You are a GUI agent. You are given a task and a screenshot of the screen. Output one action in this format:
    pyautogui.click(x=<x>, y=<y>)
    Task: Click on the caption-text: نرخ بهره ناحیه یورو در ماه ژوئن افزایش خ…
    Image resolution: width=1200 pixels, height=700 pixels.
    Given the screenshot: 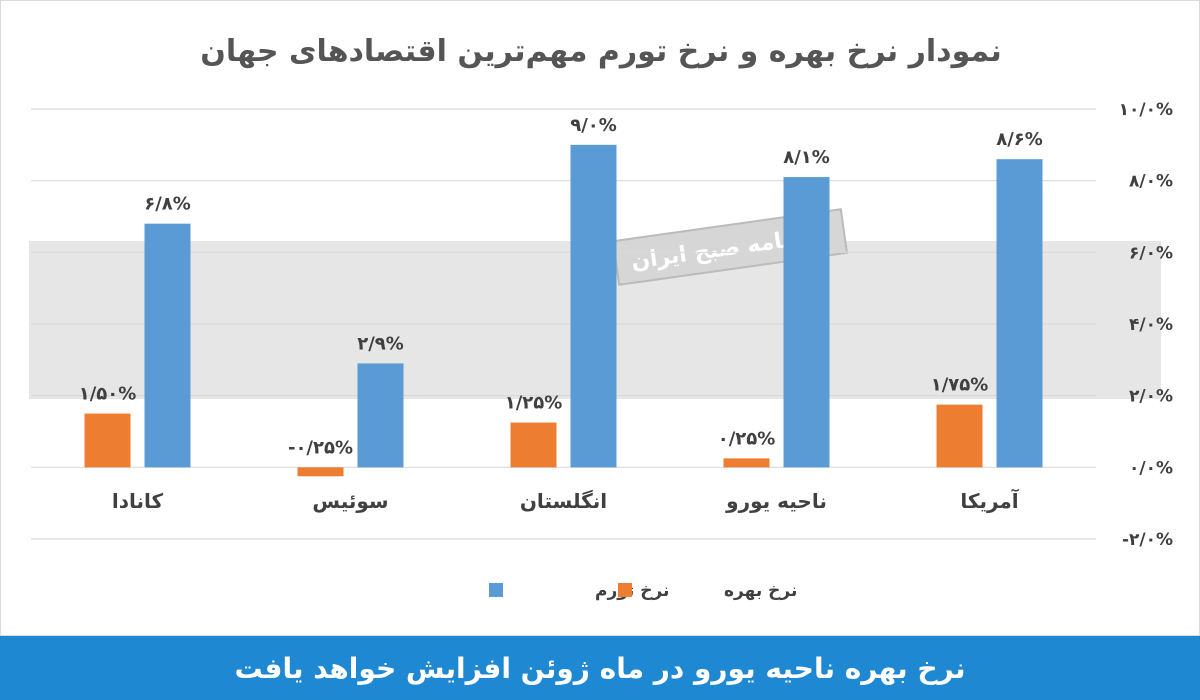 What is the action you would take?
    pyautogui.click(x=600, y=668)
    